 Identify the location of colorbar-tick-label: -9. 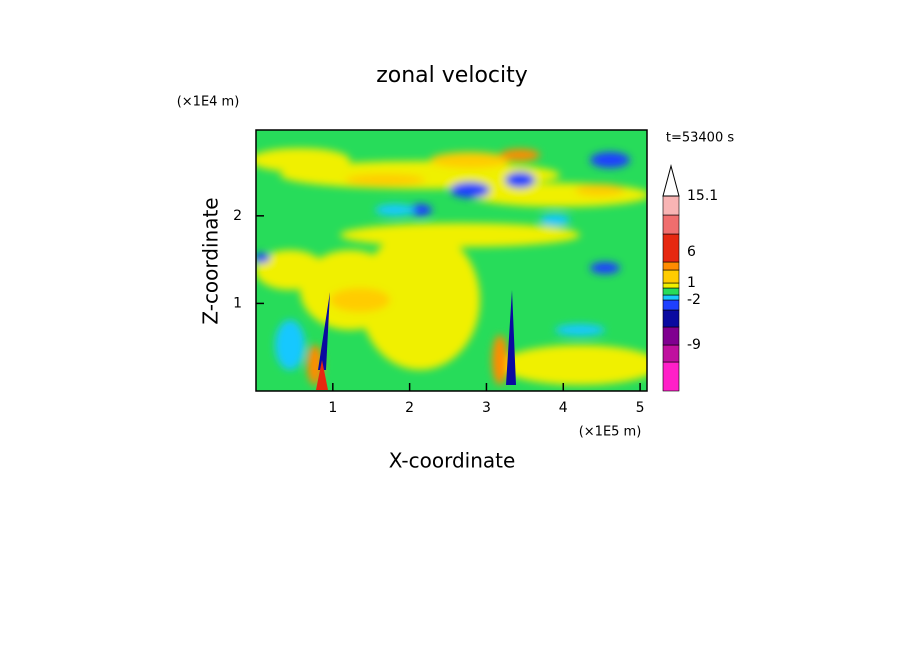
(694, 345).